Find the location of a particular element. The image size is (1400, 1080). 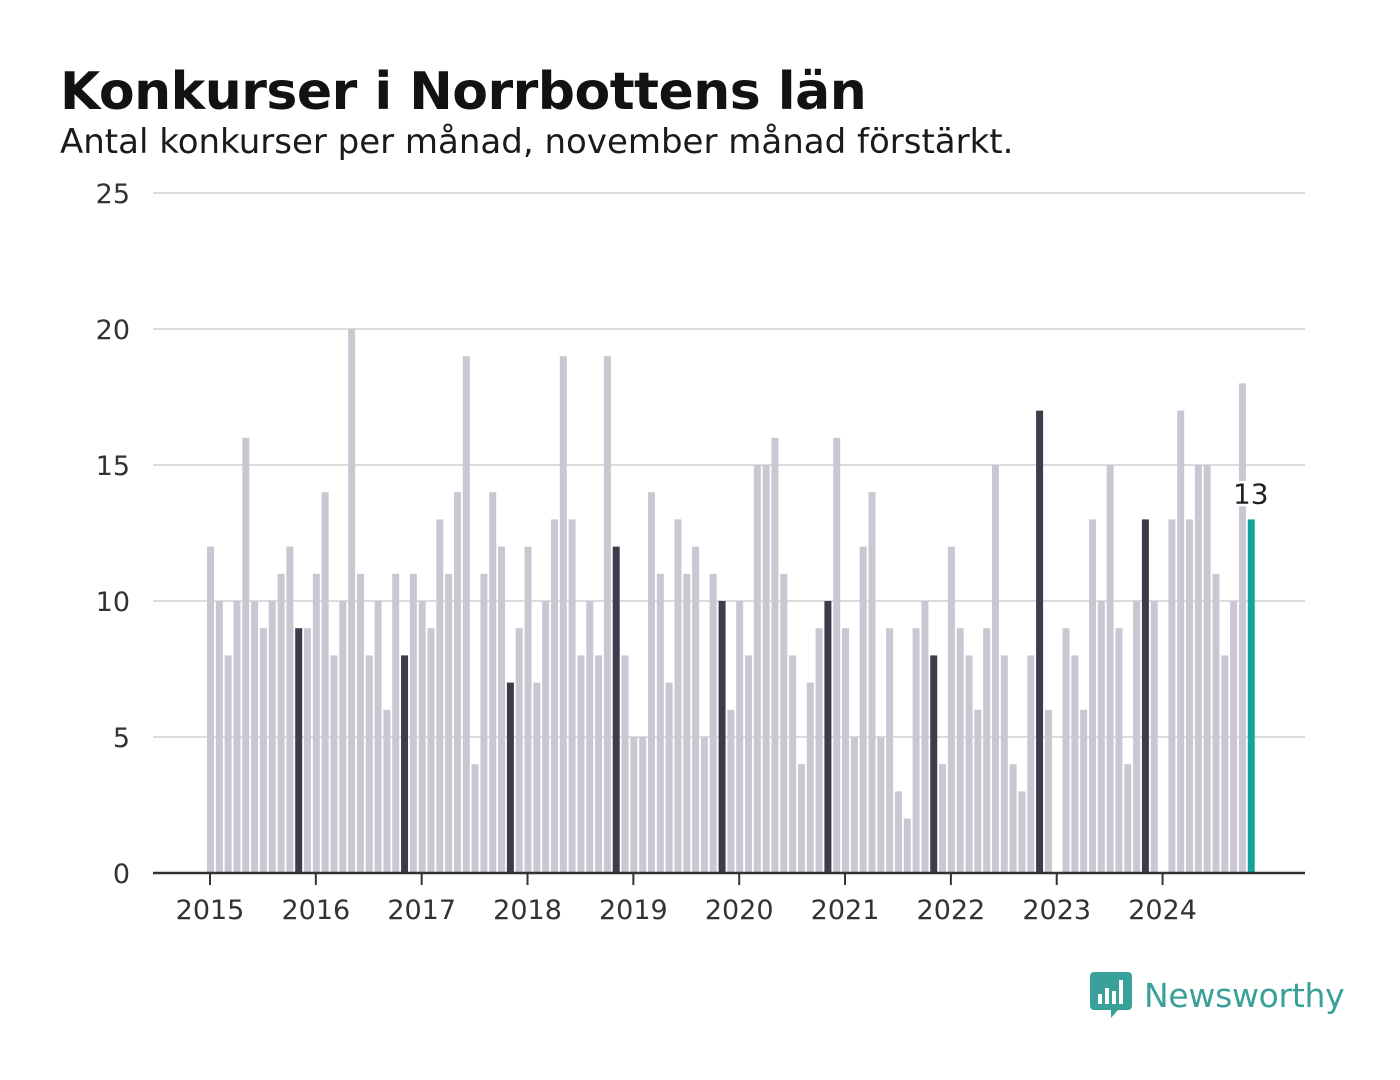

x-tick-label: 2015 is located at coordinates (210, 910).